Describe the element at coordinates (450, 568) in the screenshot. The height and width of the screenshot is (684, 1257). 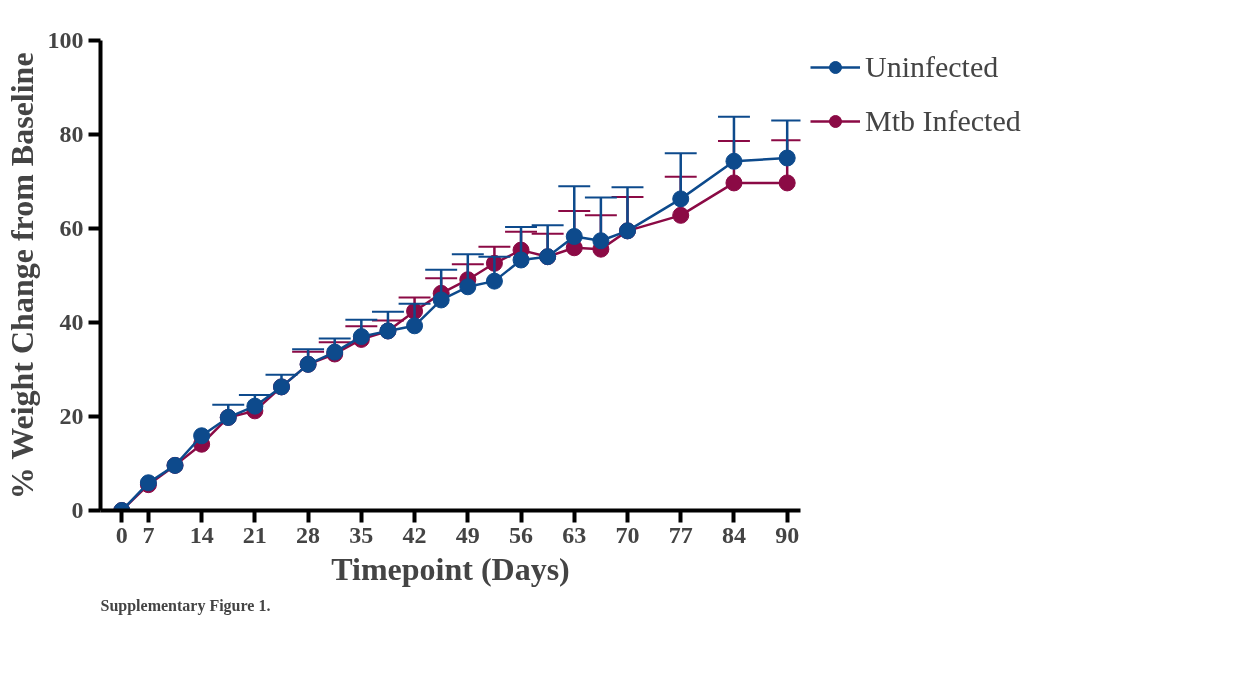
I see `x-axis-title: Timepoint (Days)` at that location.